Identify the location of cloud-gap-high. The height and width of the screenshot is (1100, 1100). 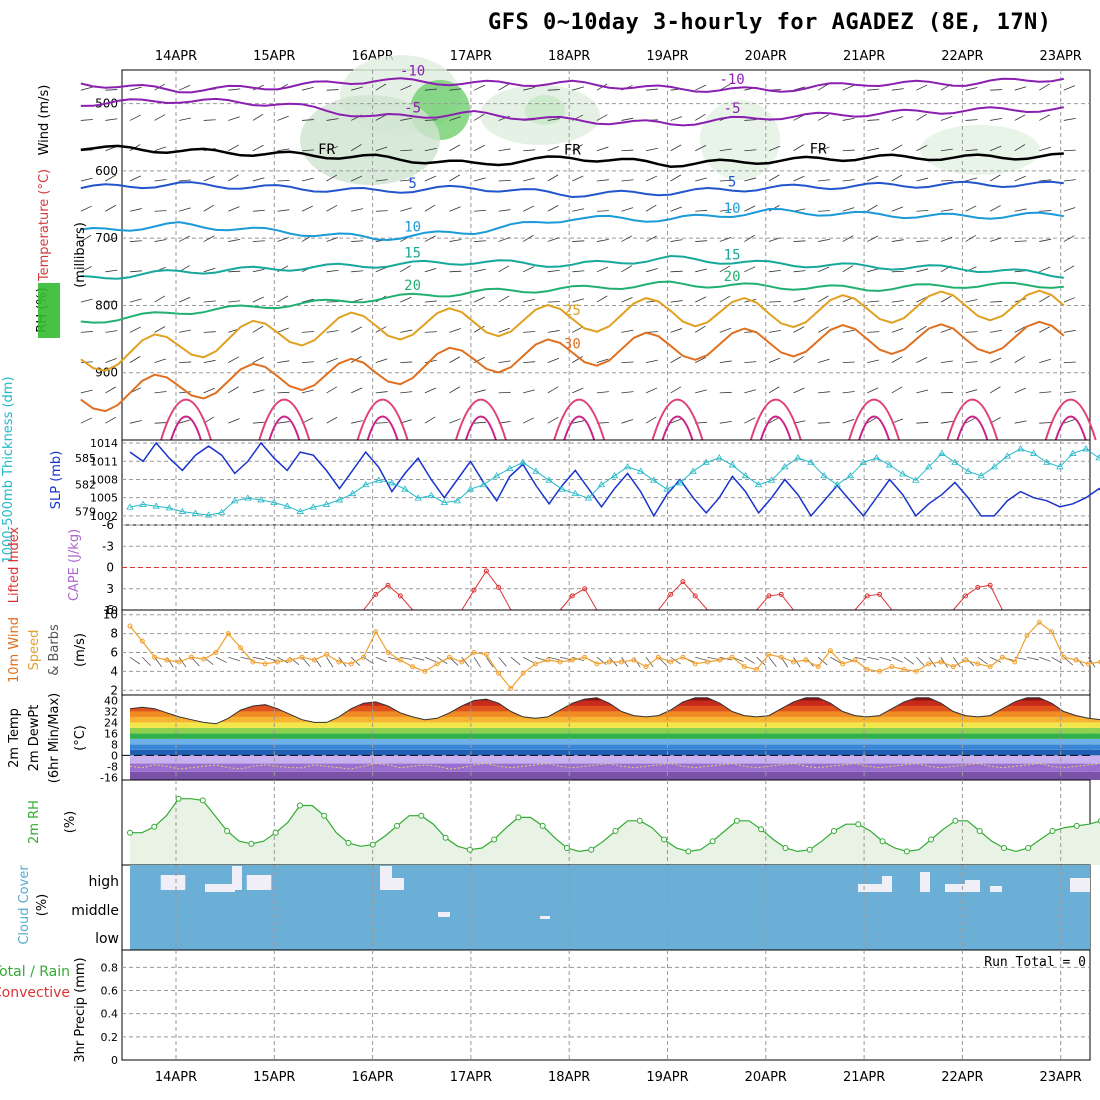
(253, 882).